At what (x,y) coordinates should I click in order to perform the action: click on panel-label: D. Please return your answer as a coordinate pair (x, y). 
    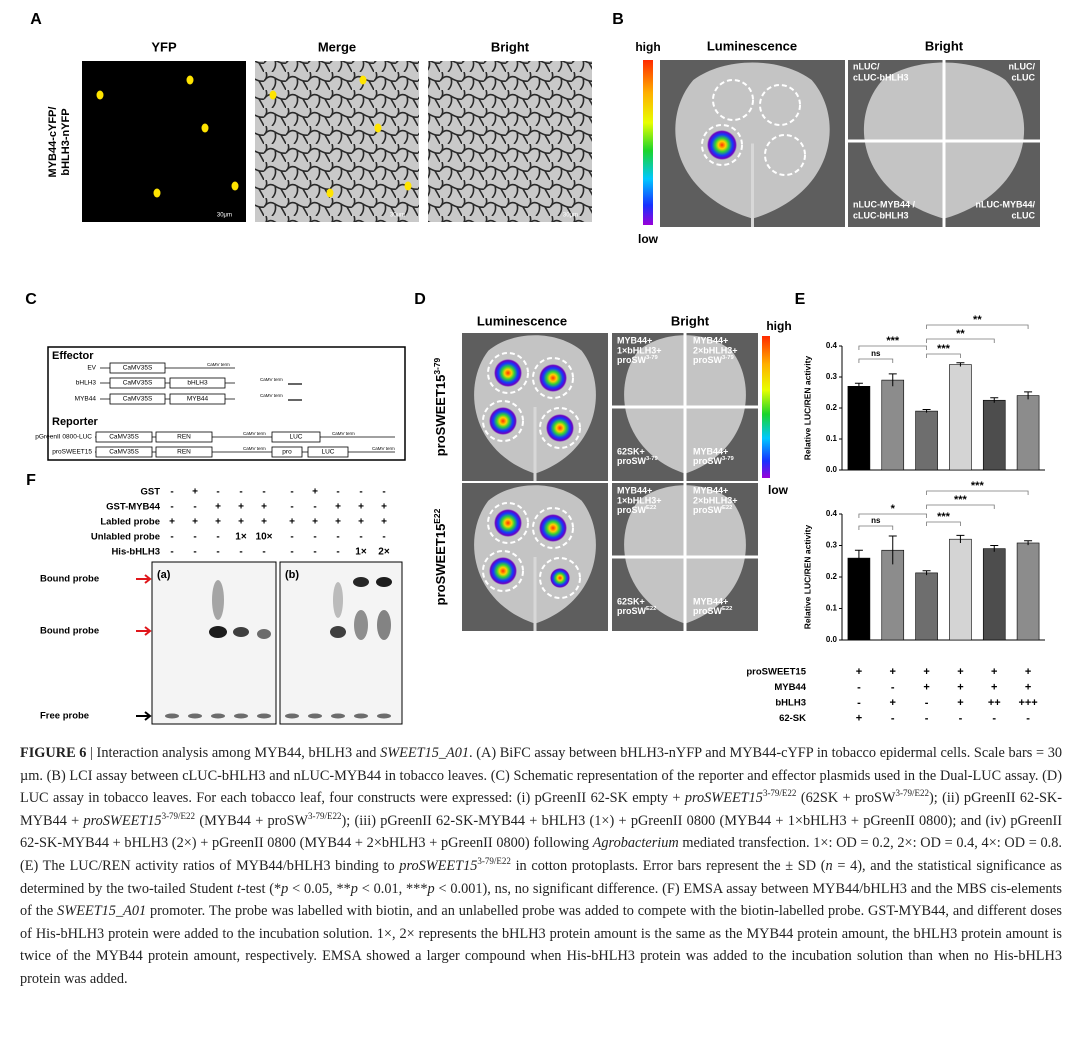
    Looking at the image, I should click on (420, 299).